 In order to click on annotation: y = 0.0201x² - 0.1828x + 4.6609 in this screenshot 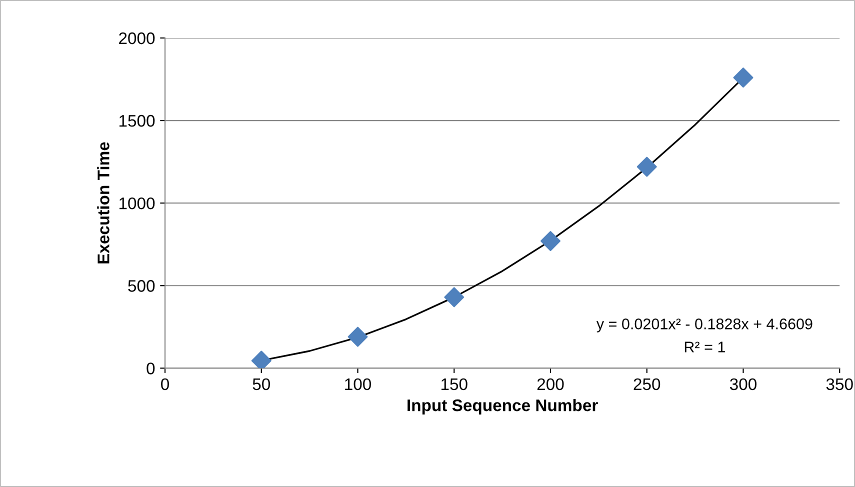, I will do `click(704, 325)`.